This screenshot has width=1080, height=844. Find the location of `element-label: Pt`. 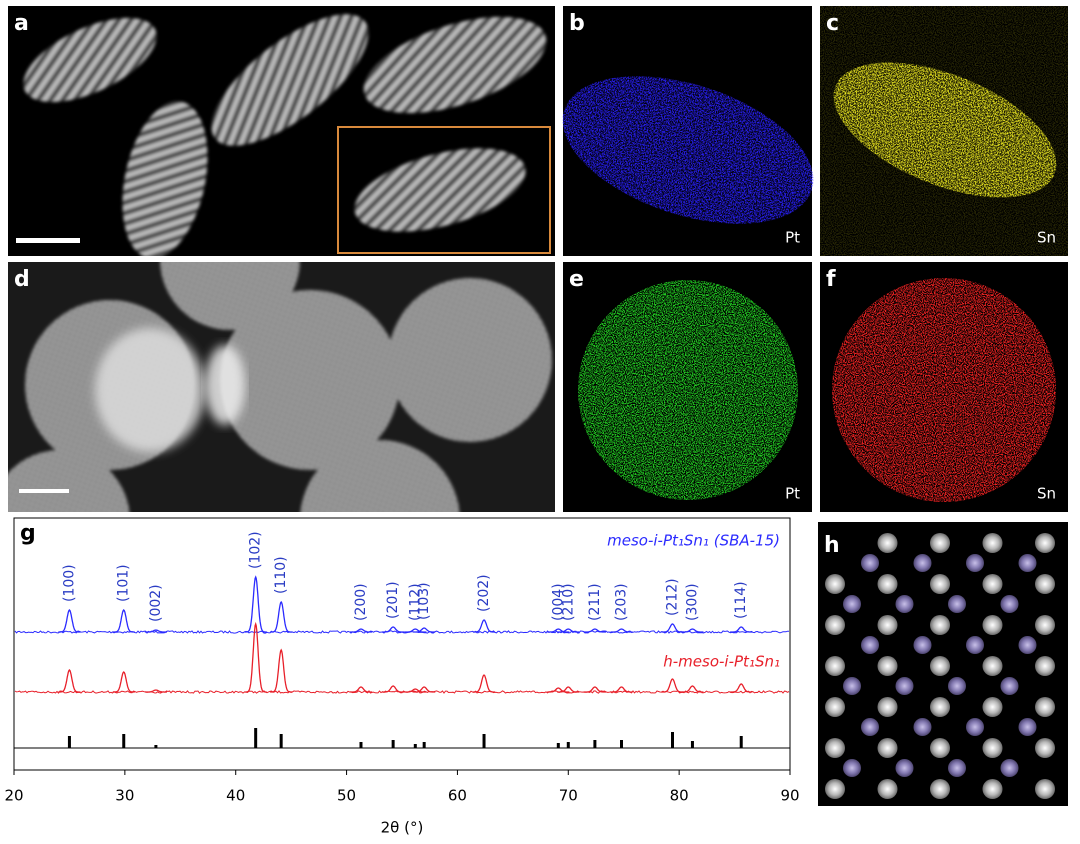

element-label: Pt is located at coordinates (792, 494).